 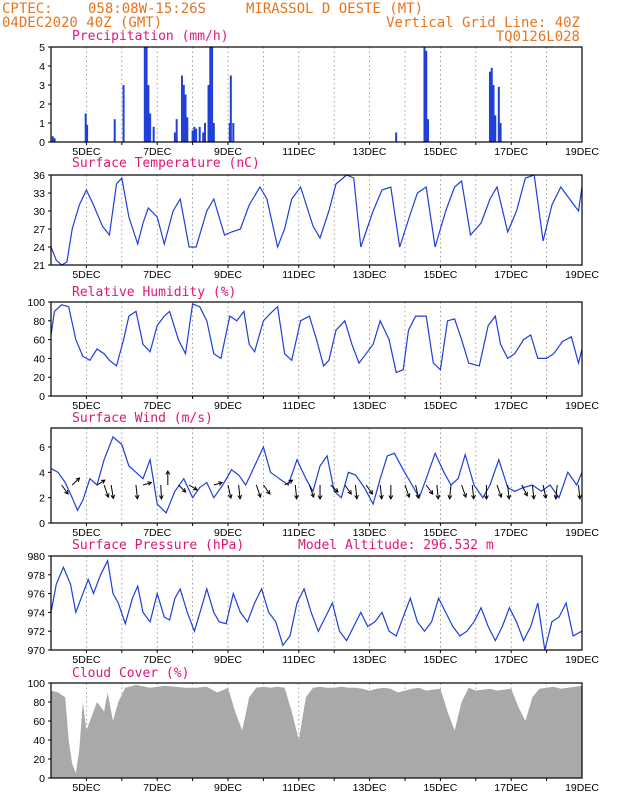 I want to click on header-model: TQ0126L028, so click(x=538, y=37).